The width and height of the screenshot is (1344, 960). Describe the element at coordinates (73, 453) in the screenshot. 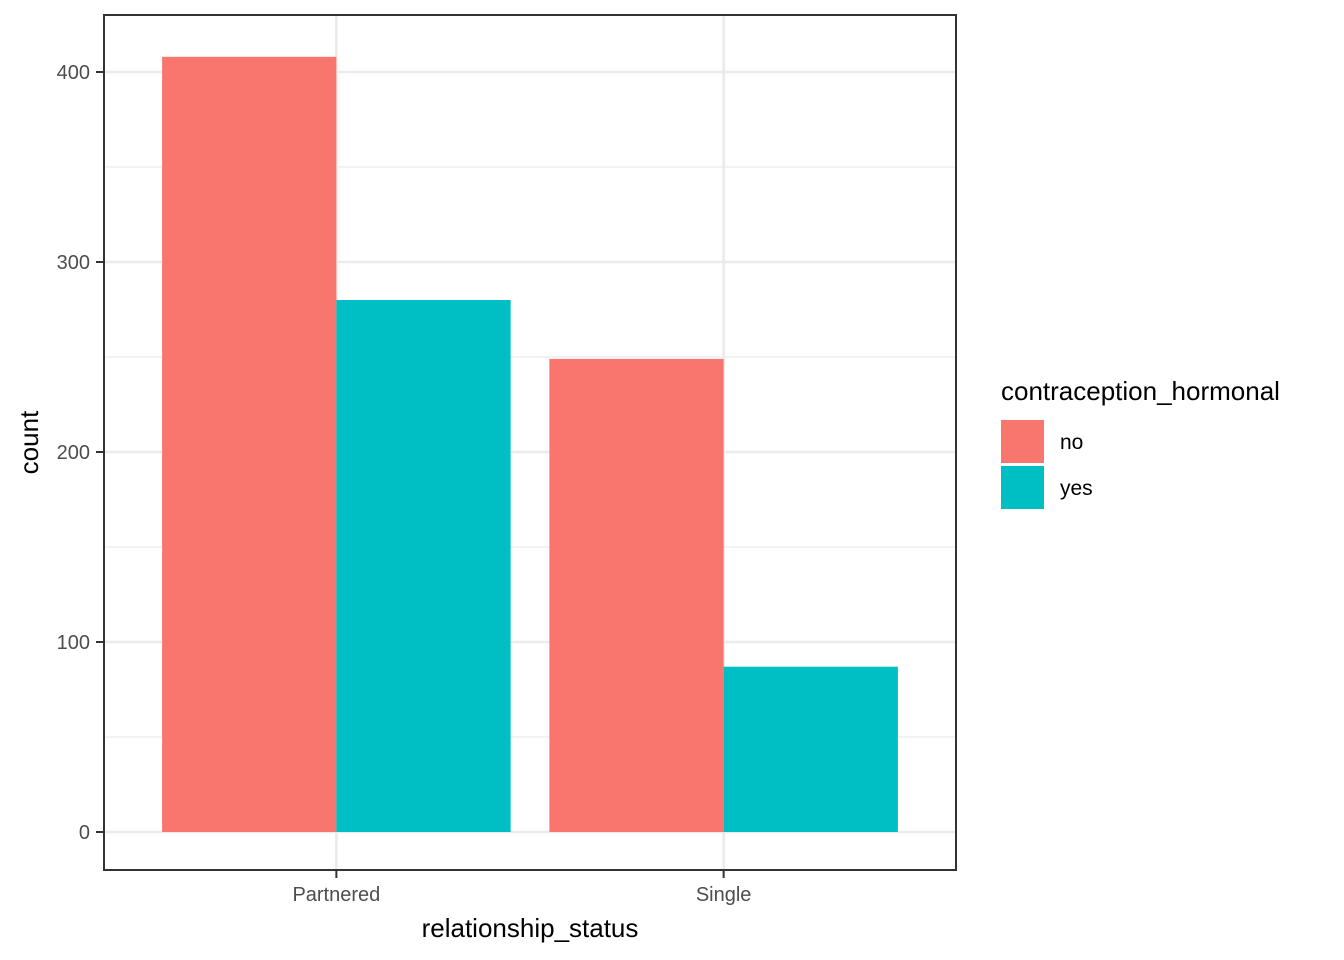

I see `y-tick-label: 200` at that location.